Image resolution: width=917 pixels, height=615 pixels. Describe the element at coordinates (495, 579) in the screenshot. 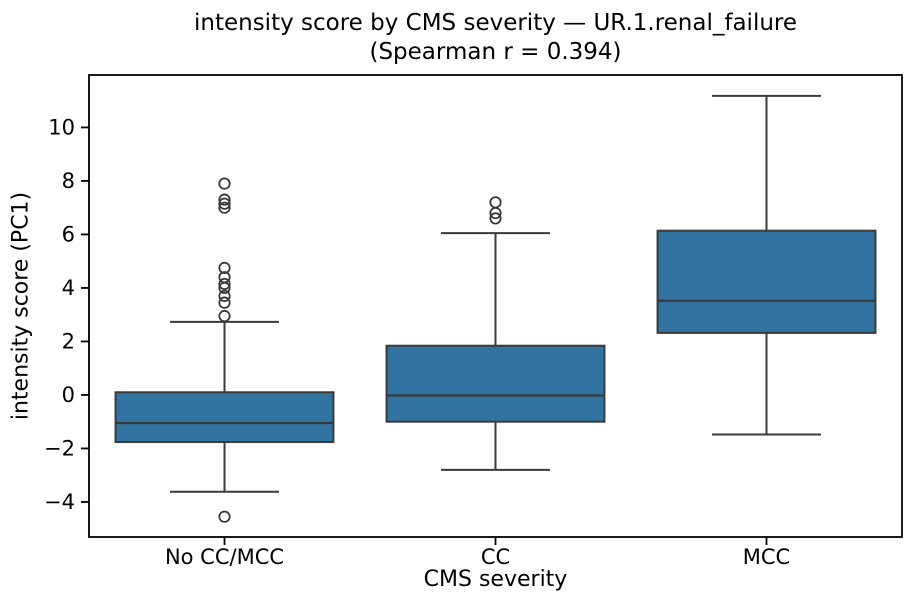

I see `x-axis-label: CMS severity` at that location.